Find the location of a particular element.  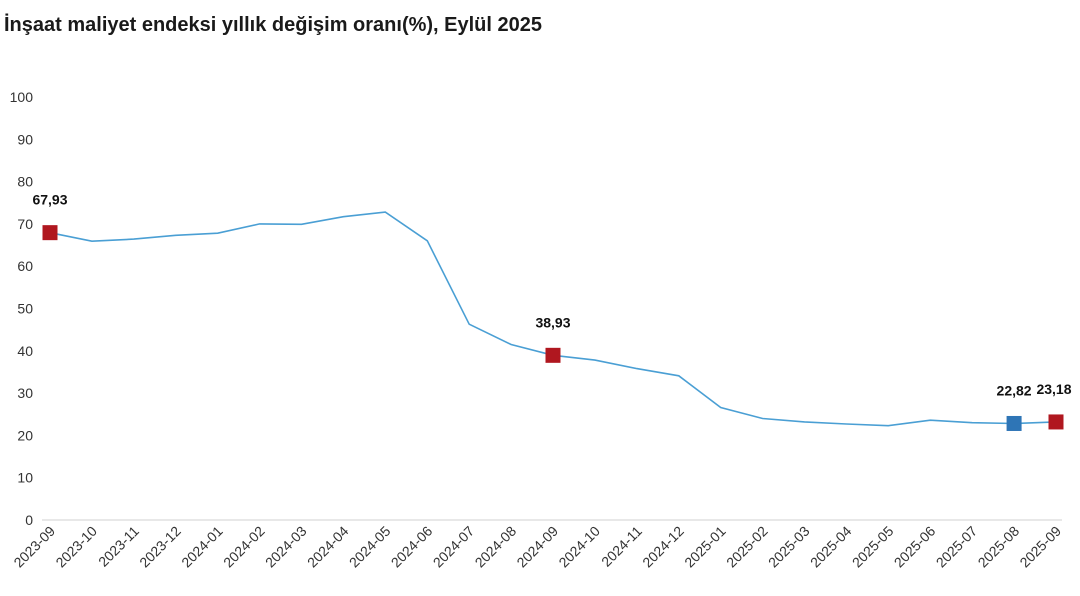

data-label: 38,93 is located at coordinates (552, 322).